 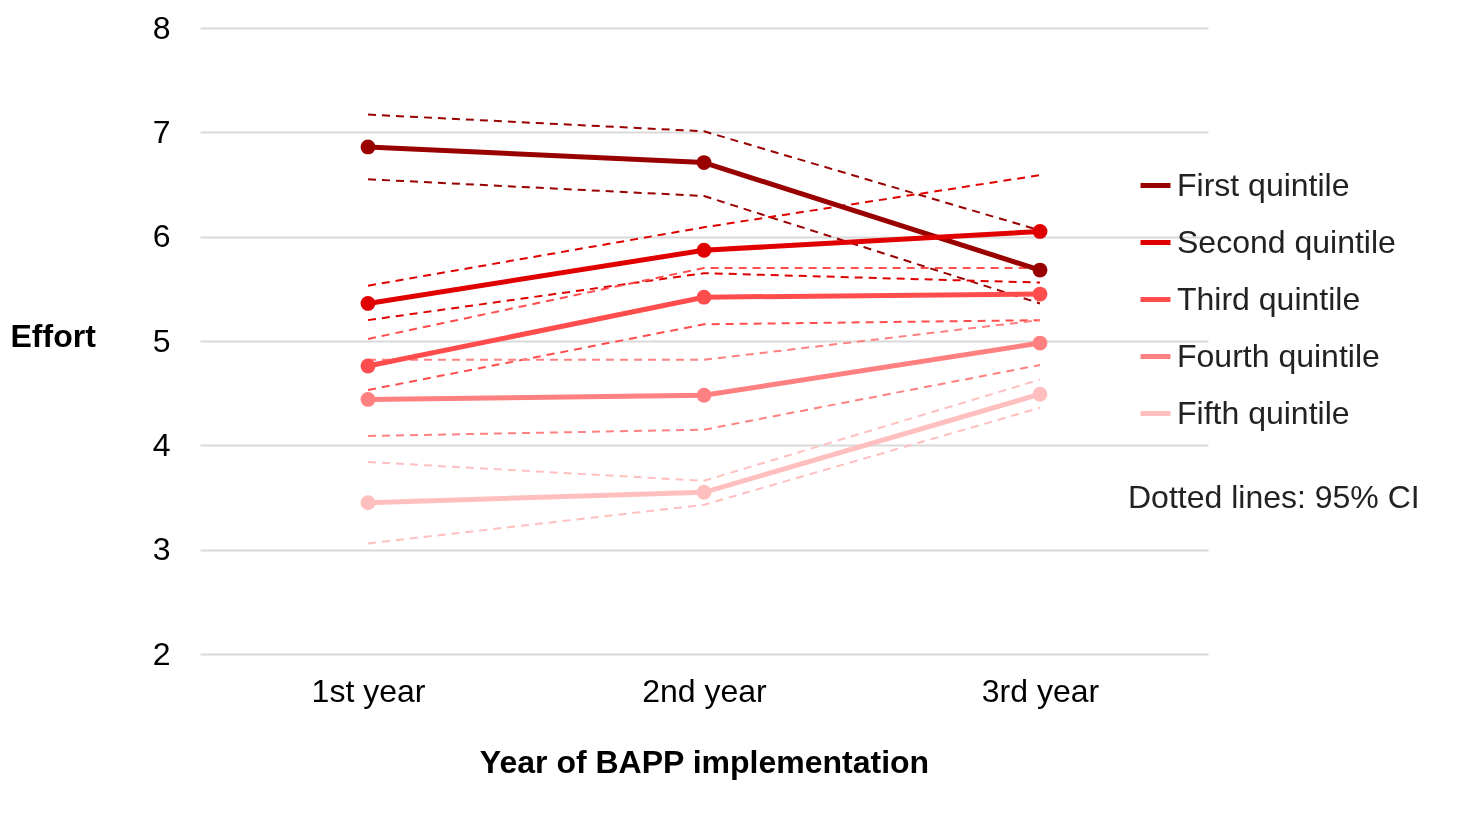 What do you see at coordinates (161, 27) in the screenshot?
I see `y-tick-label: 8` at bounding box center [161, 27].